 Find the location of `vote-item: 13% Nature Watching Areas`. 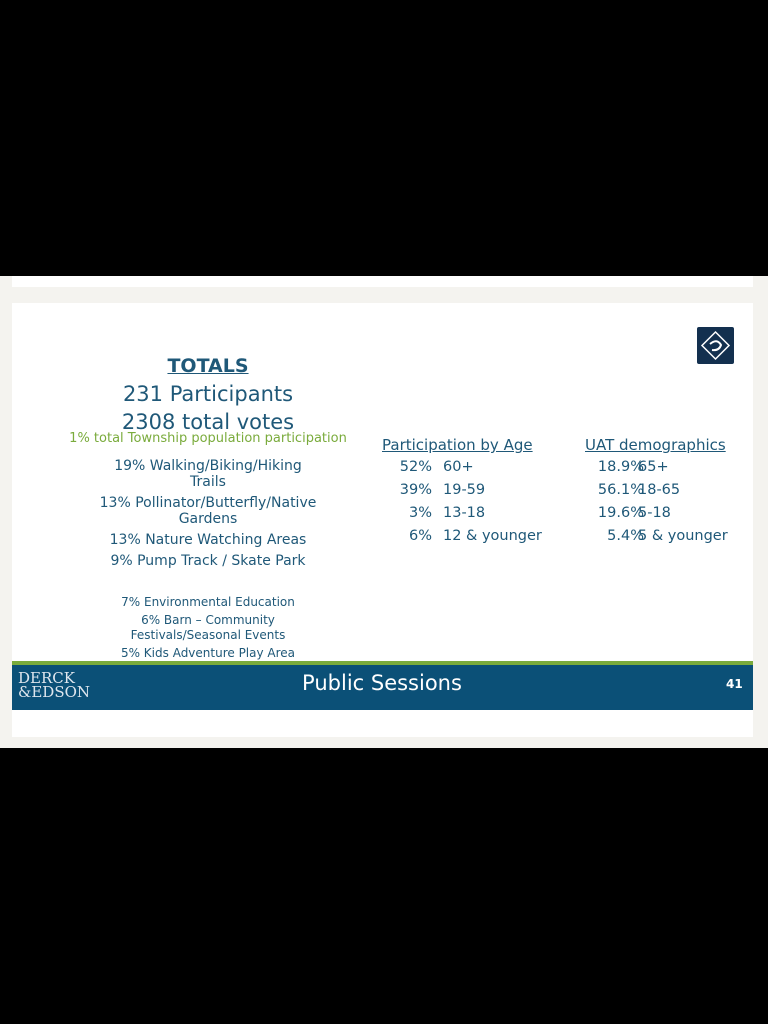

vote-item: 13% Nature Watching Areas is located at coordinates (208, 540).